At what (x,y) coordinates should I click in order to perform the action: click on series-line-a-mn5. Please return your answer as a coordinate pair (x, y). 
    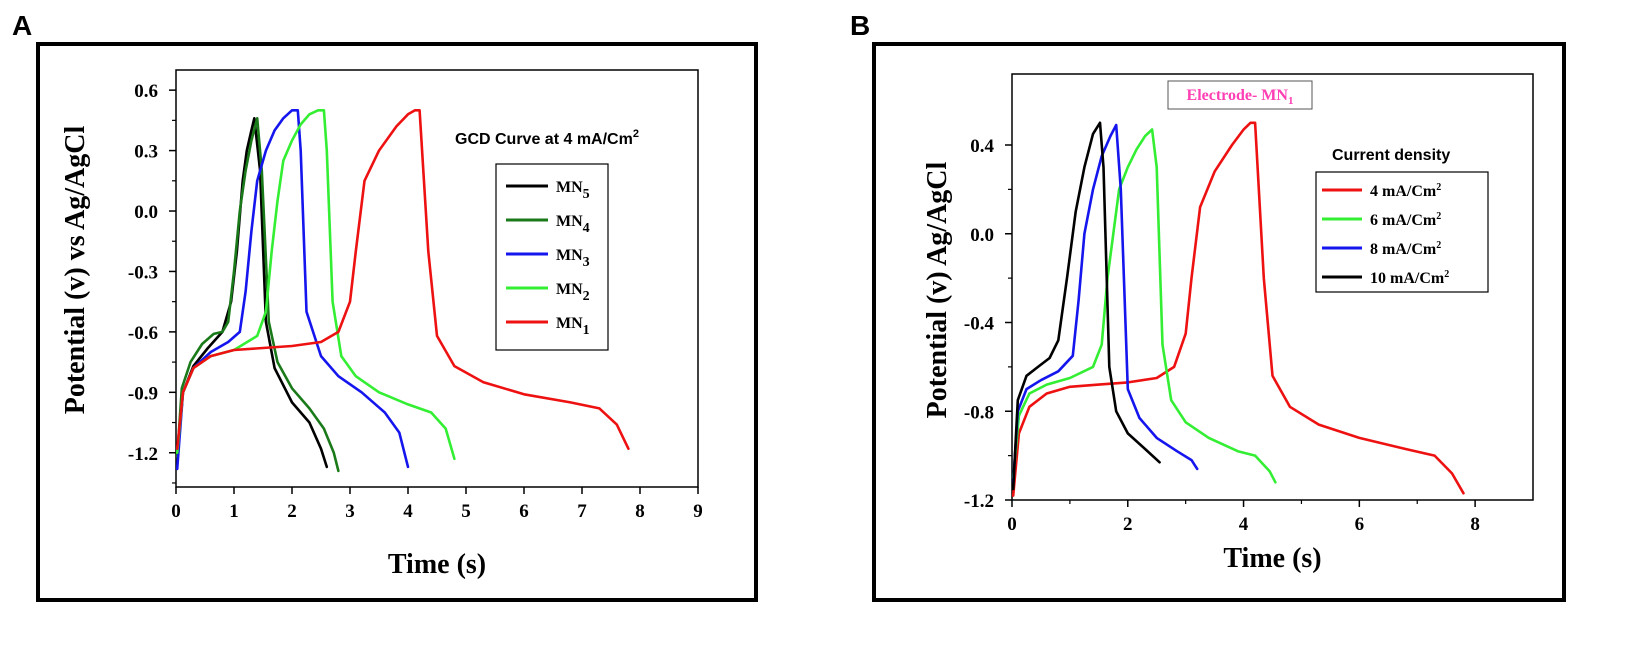
    Looking at the image, I should click on (252, 293).